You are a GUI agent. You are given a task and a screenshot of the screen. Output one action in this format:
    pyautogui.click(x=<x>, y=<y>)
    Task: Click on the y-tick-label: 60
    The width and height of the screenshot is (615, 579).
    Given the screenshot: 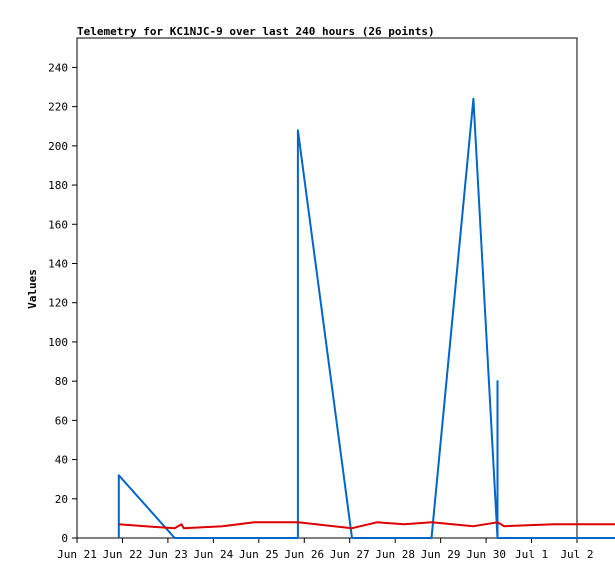 What is the action you would take?
    pyautogui.click(x=61, y=420)
    